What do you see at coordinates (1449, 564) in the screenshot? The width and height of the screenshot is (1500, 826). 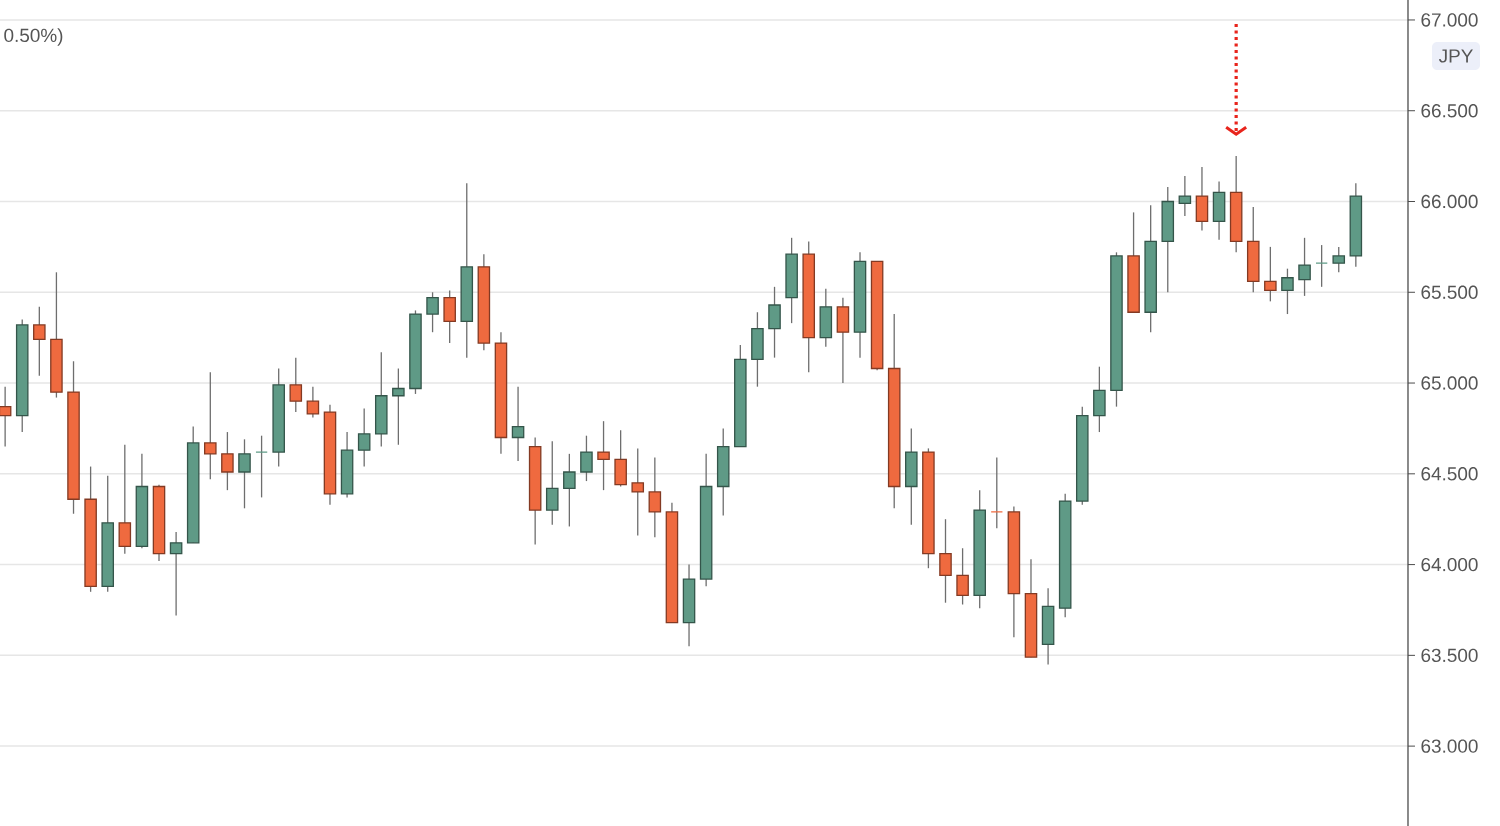 I see `y-tick-label: 64.000` at bounding box center [1449, 564].